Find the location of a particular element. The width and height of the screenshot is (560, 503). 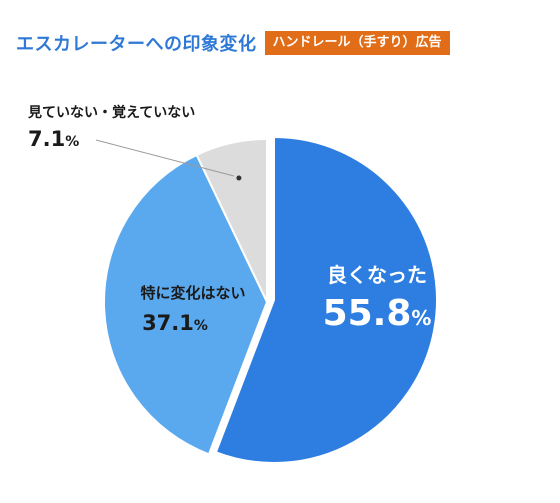

slice-value-no-change: 37.1% is located at coordinates (175, 323).